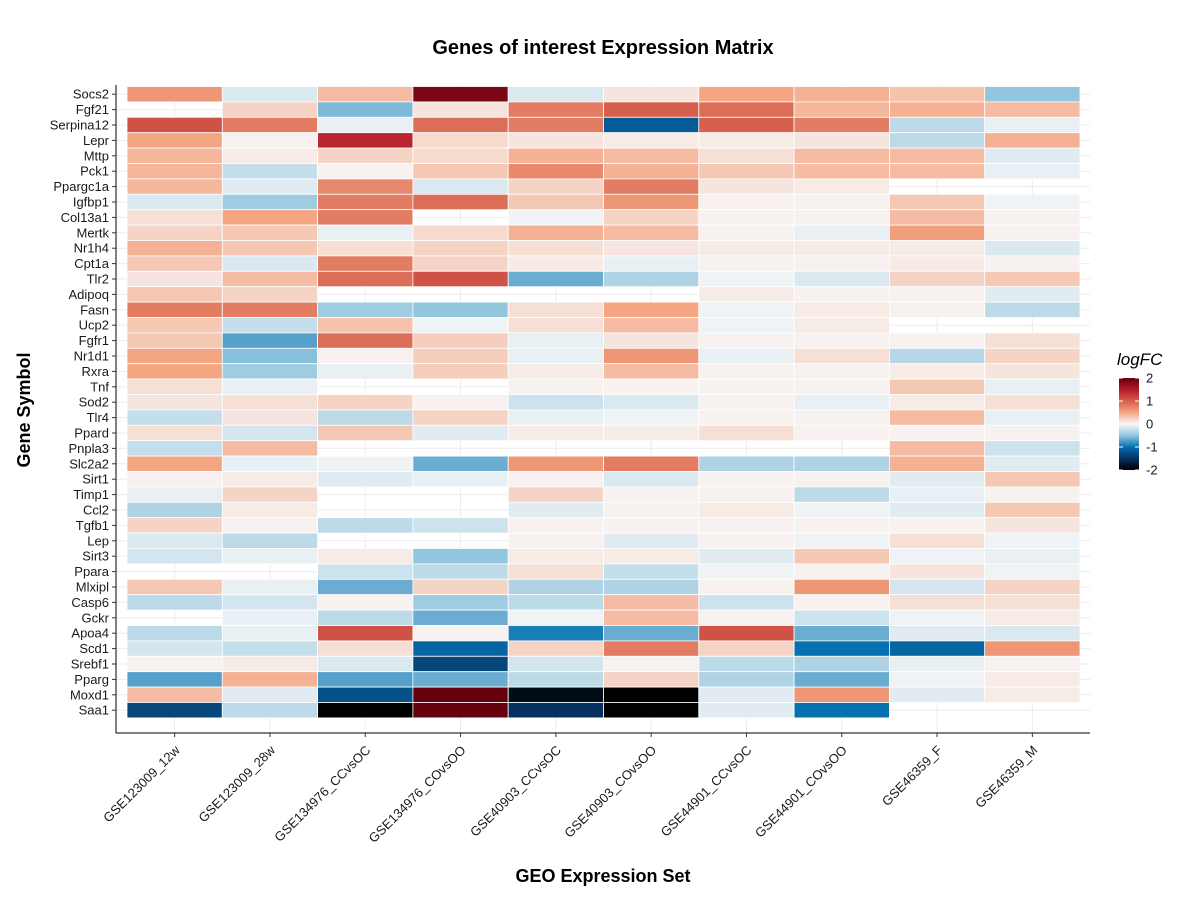  What do you see at coordinates (92, 525) in the screenshot?
I see `y-tick-label: Tgfb1` at bounding box center [92, 525].